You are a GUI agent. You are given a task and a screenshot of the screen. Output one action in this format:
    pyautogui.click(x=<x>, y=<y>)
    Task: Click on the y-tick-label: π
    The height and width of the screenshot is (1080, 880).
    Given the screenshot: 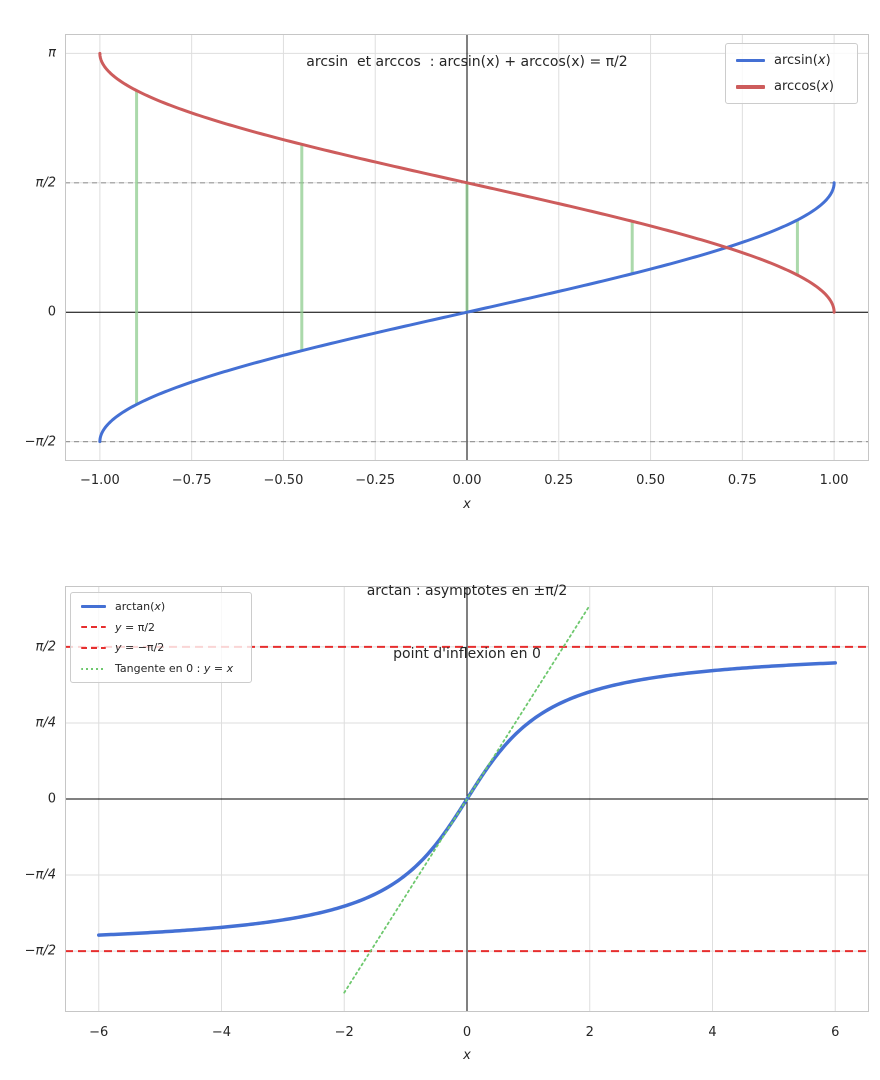 What is the action you would take?
    pyautogui.click(x=52, y=53)
    